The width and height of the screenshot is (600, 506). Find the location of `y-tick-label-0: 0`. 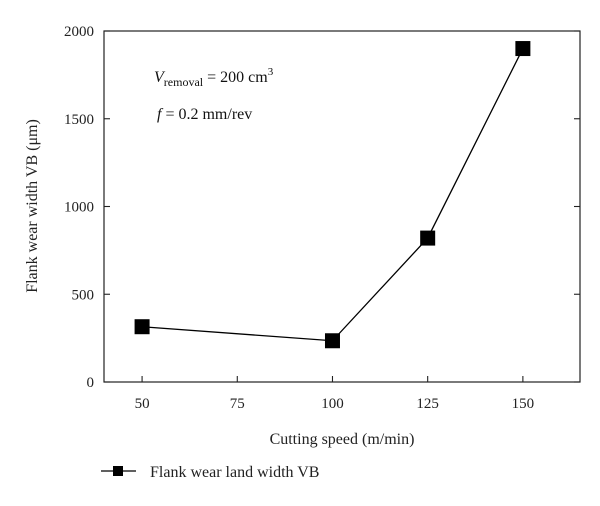

y-tick-label-0: 0 is located at coordinates (91, 383).